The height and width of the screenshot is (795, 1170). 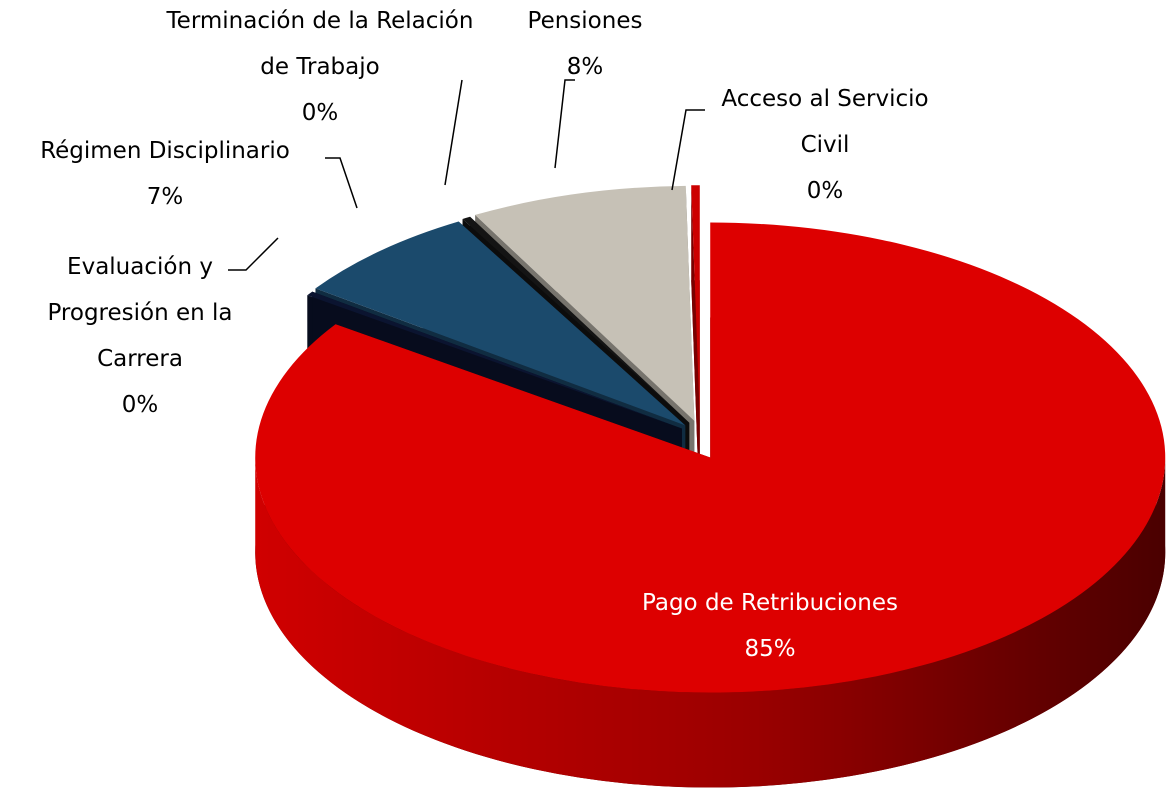 What do you see at coordinates (770, 603) in the screenshot?
I see `slice-label: Pago de Retribuciones` at bounding box center [770, 603].